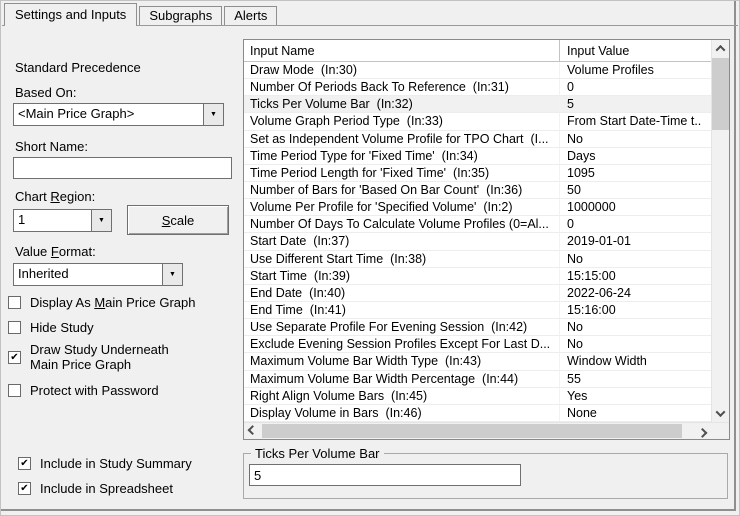 The height and width of the screenshot is (516, 740). What do you see at coordinates (62, 220) in the screenshot?
I see `chart-region-select: 1 ▼` at bounding box center [62, 220].